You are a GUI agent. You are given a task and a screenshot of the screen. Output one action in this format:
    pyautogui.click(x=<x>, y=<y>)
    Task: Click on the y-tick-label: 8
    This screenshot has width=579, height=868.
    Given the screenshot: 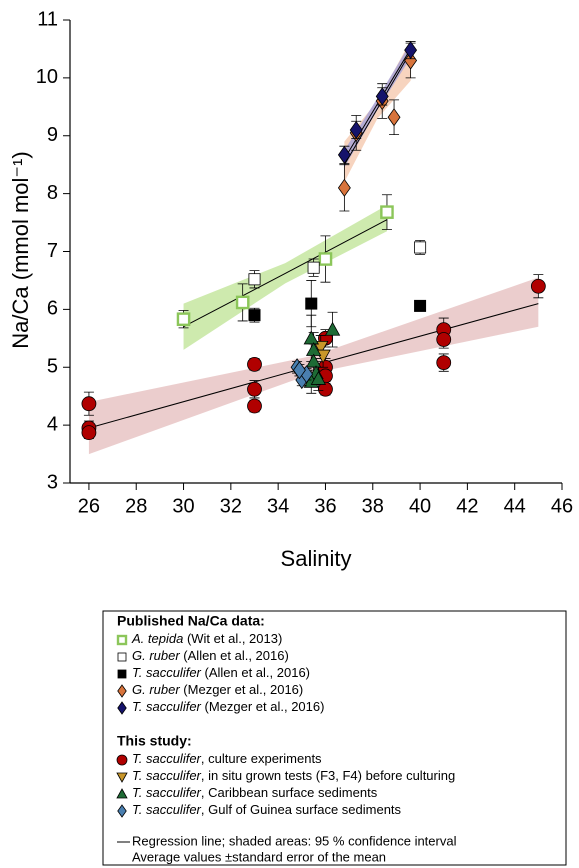 What is the action you would take?
    pyautogui.click(x=52, y=193)
    